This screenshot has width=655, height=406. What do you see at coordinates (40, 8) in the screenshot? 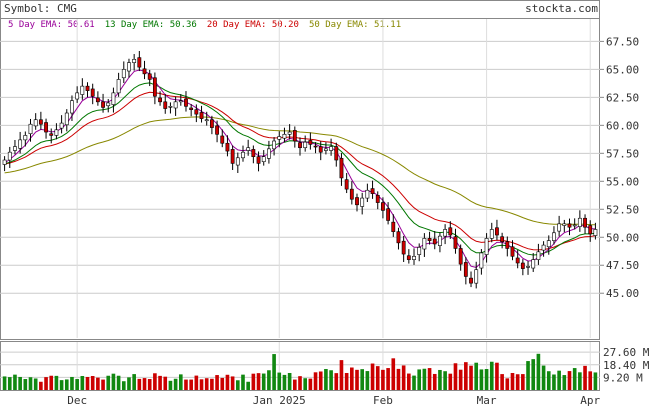
I see `symbol-label: Symbol: CMG` at bounding box center [40, 8].